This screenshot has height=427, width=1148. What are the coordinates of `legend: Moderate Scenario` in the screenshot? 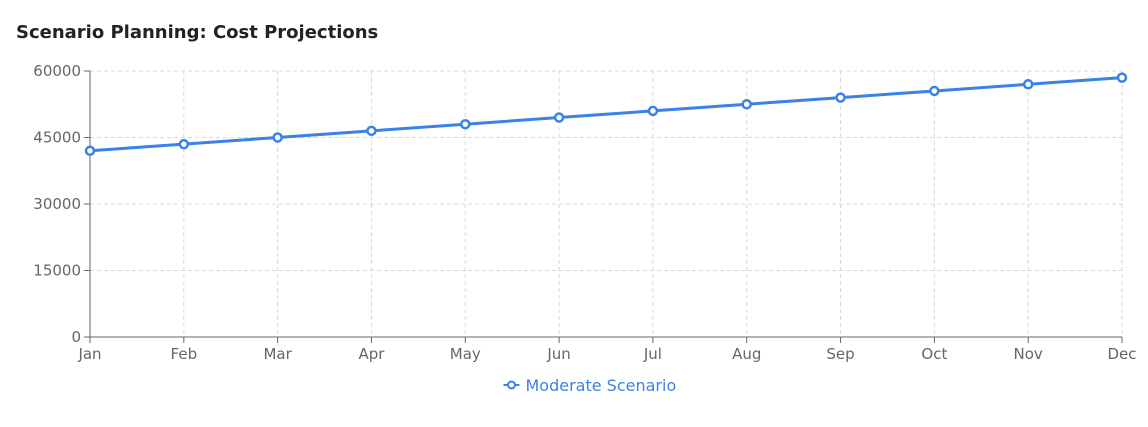 It's located at (590, 385).